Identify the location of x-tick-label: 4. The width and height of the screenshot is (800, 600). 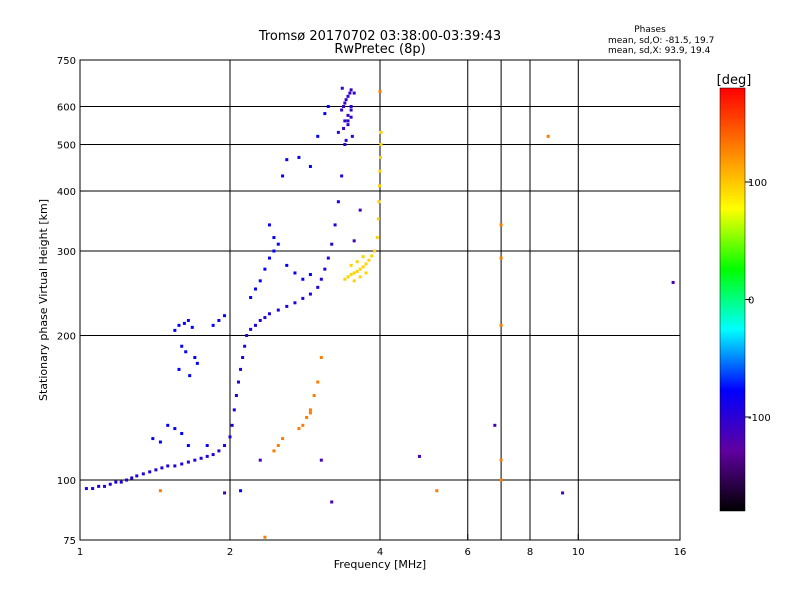
(380, 552).